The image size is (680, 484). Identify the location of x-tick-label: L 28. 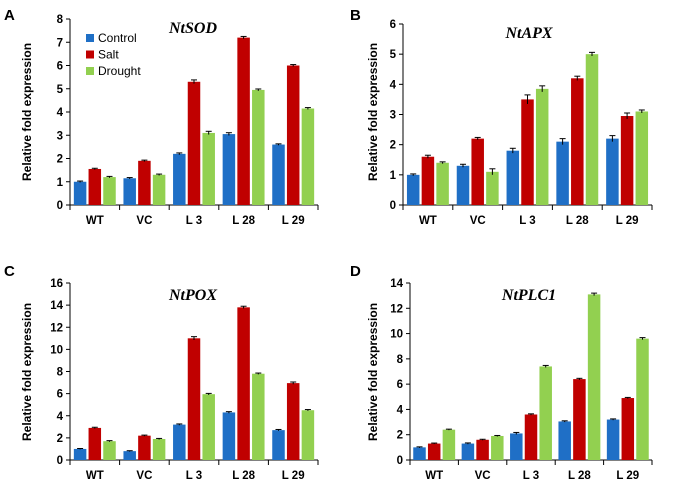
(243, 221).